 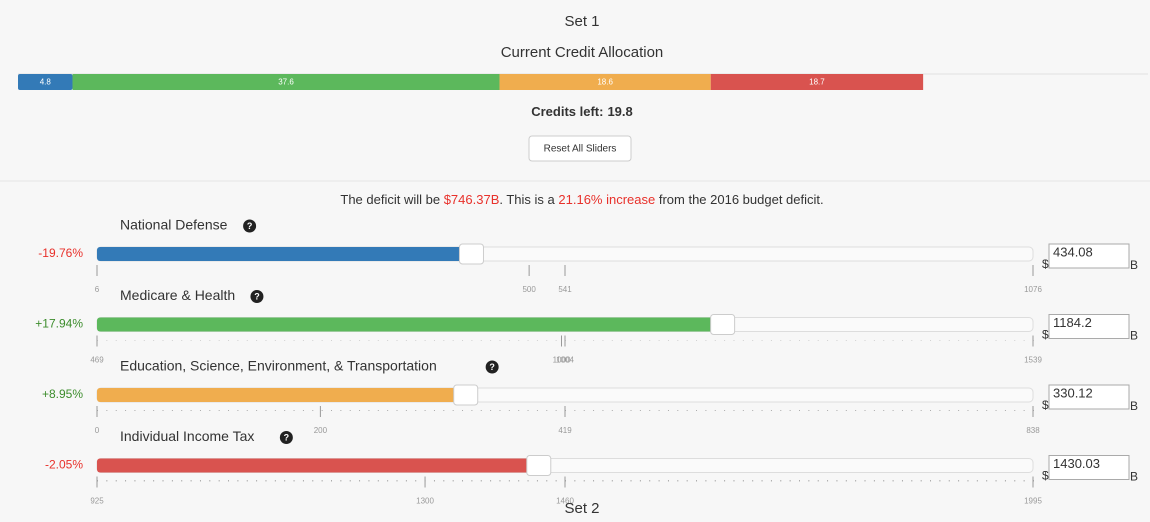 What do you see at coordinates (1033, 430) in the screenshot?
I see `tick-label: 838` at bounding box center [1033, 430].